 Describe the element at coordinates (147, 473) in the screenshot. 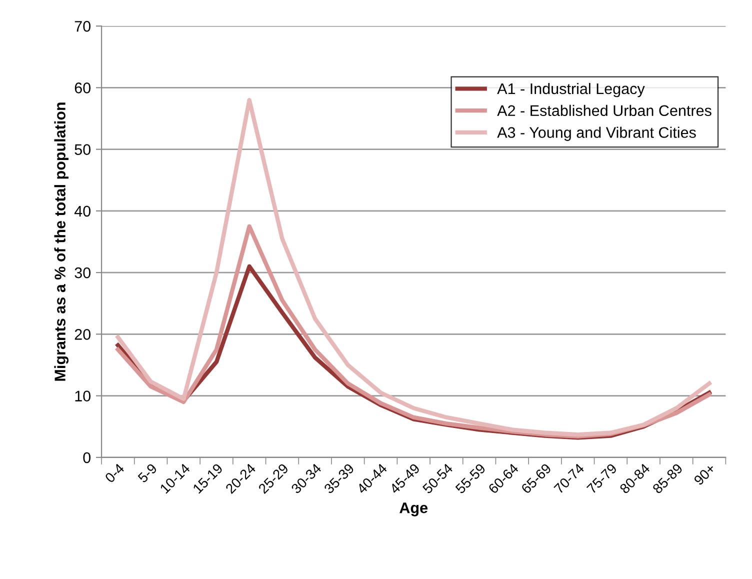

I see `x-tick-label: 5-9` at that location.